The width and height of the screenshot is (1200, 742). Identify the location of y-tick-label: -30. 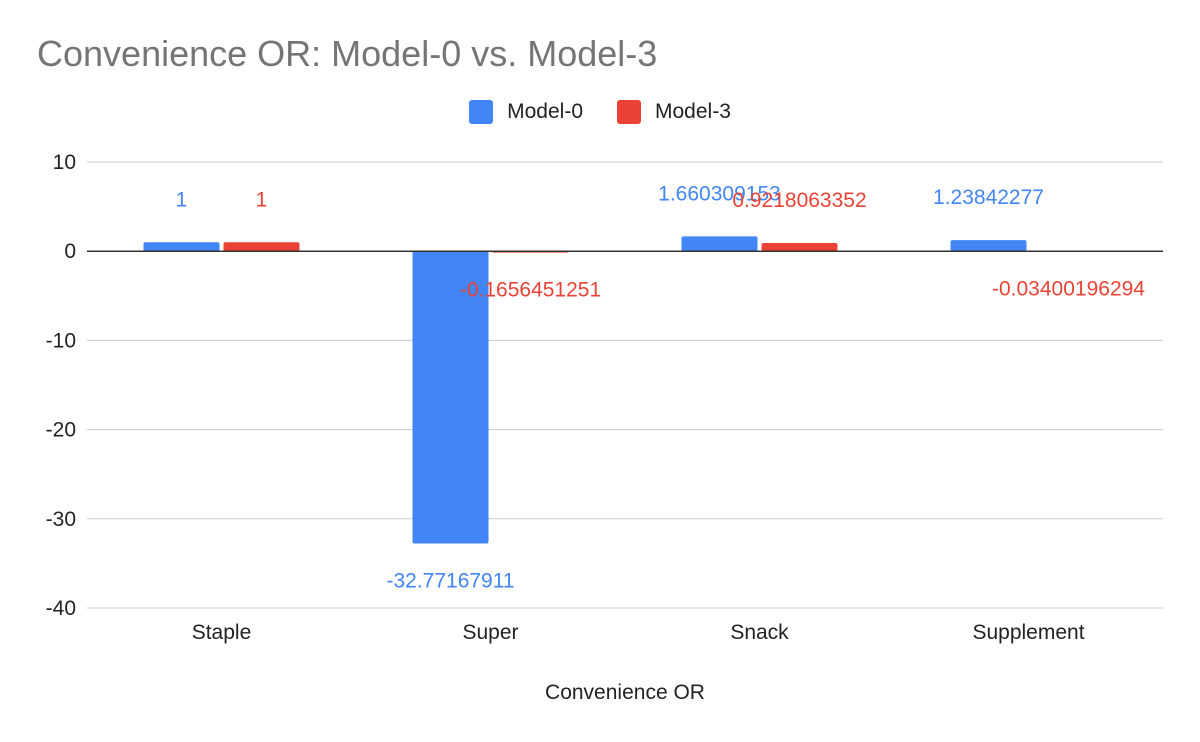
(61, 519).